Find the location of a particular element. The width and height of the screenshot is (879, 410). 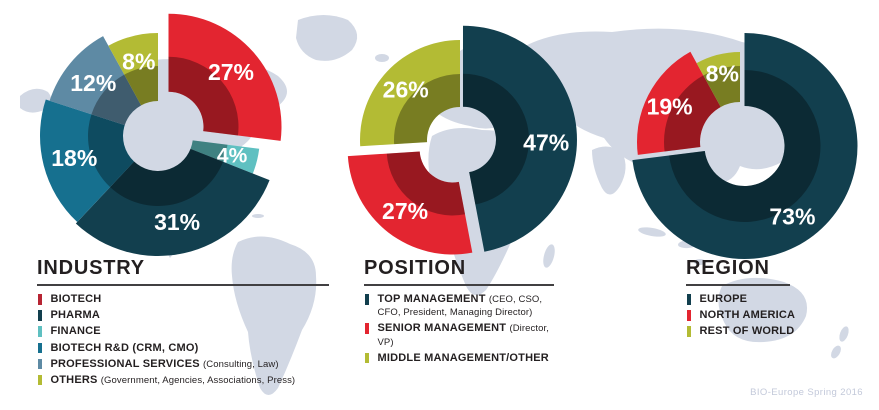

region-donut: 73% 19% 8% is located at coordinates (745, 145).